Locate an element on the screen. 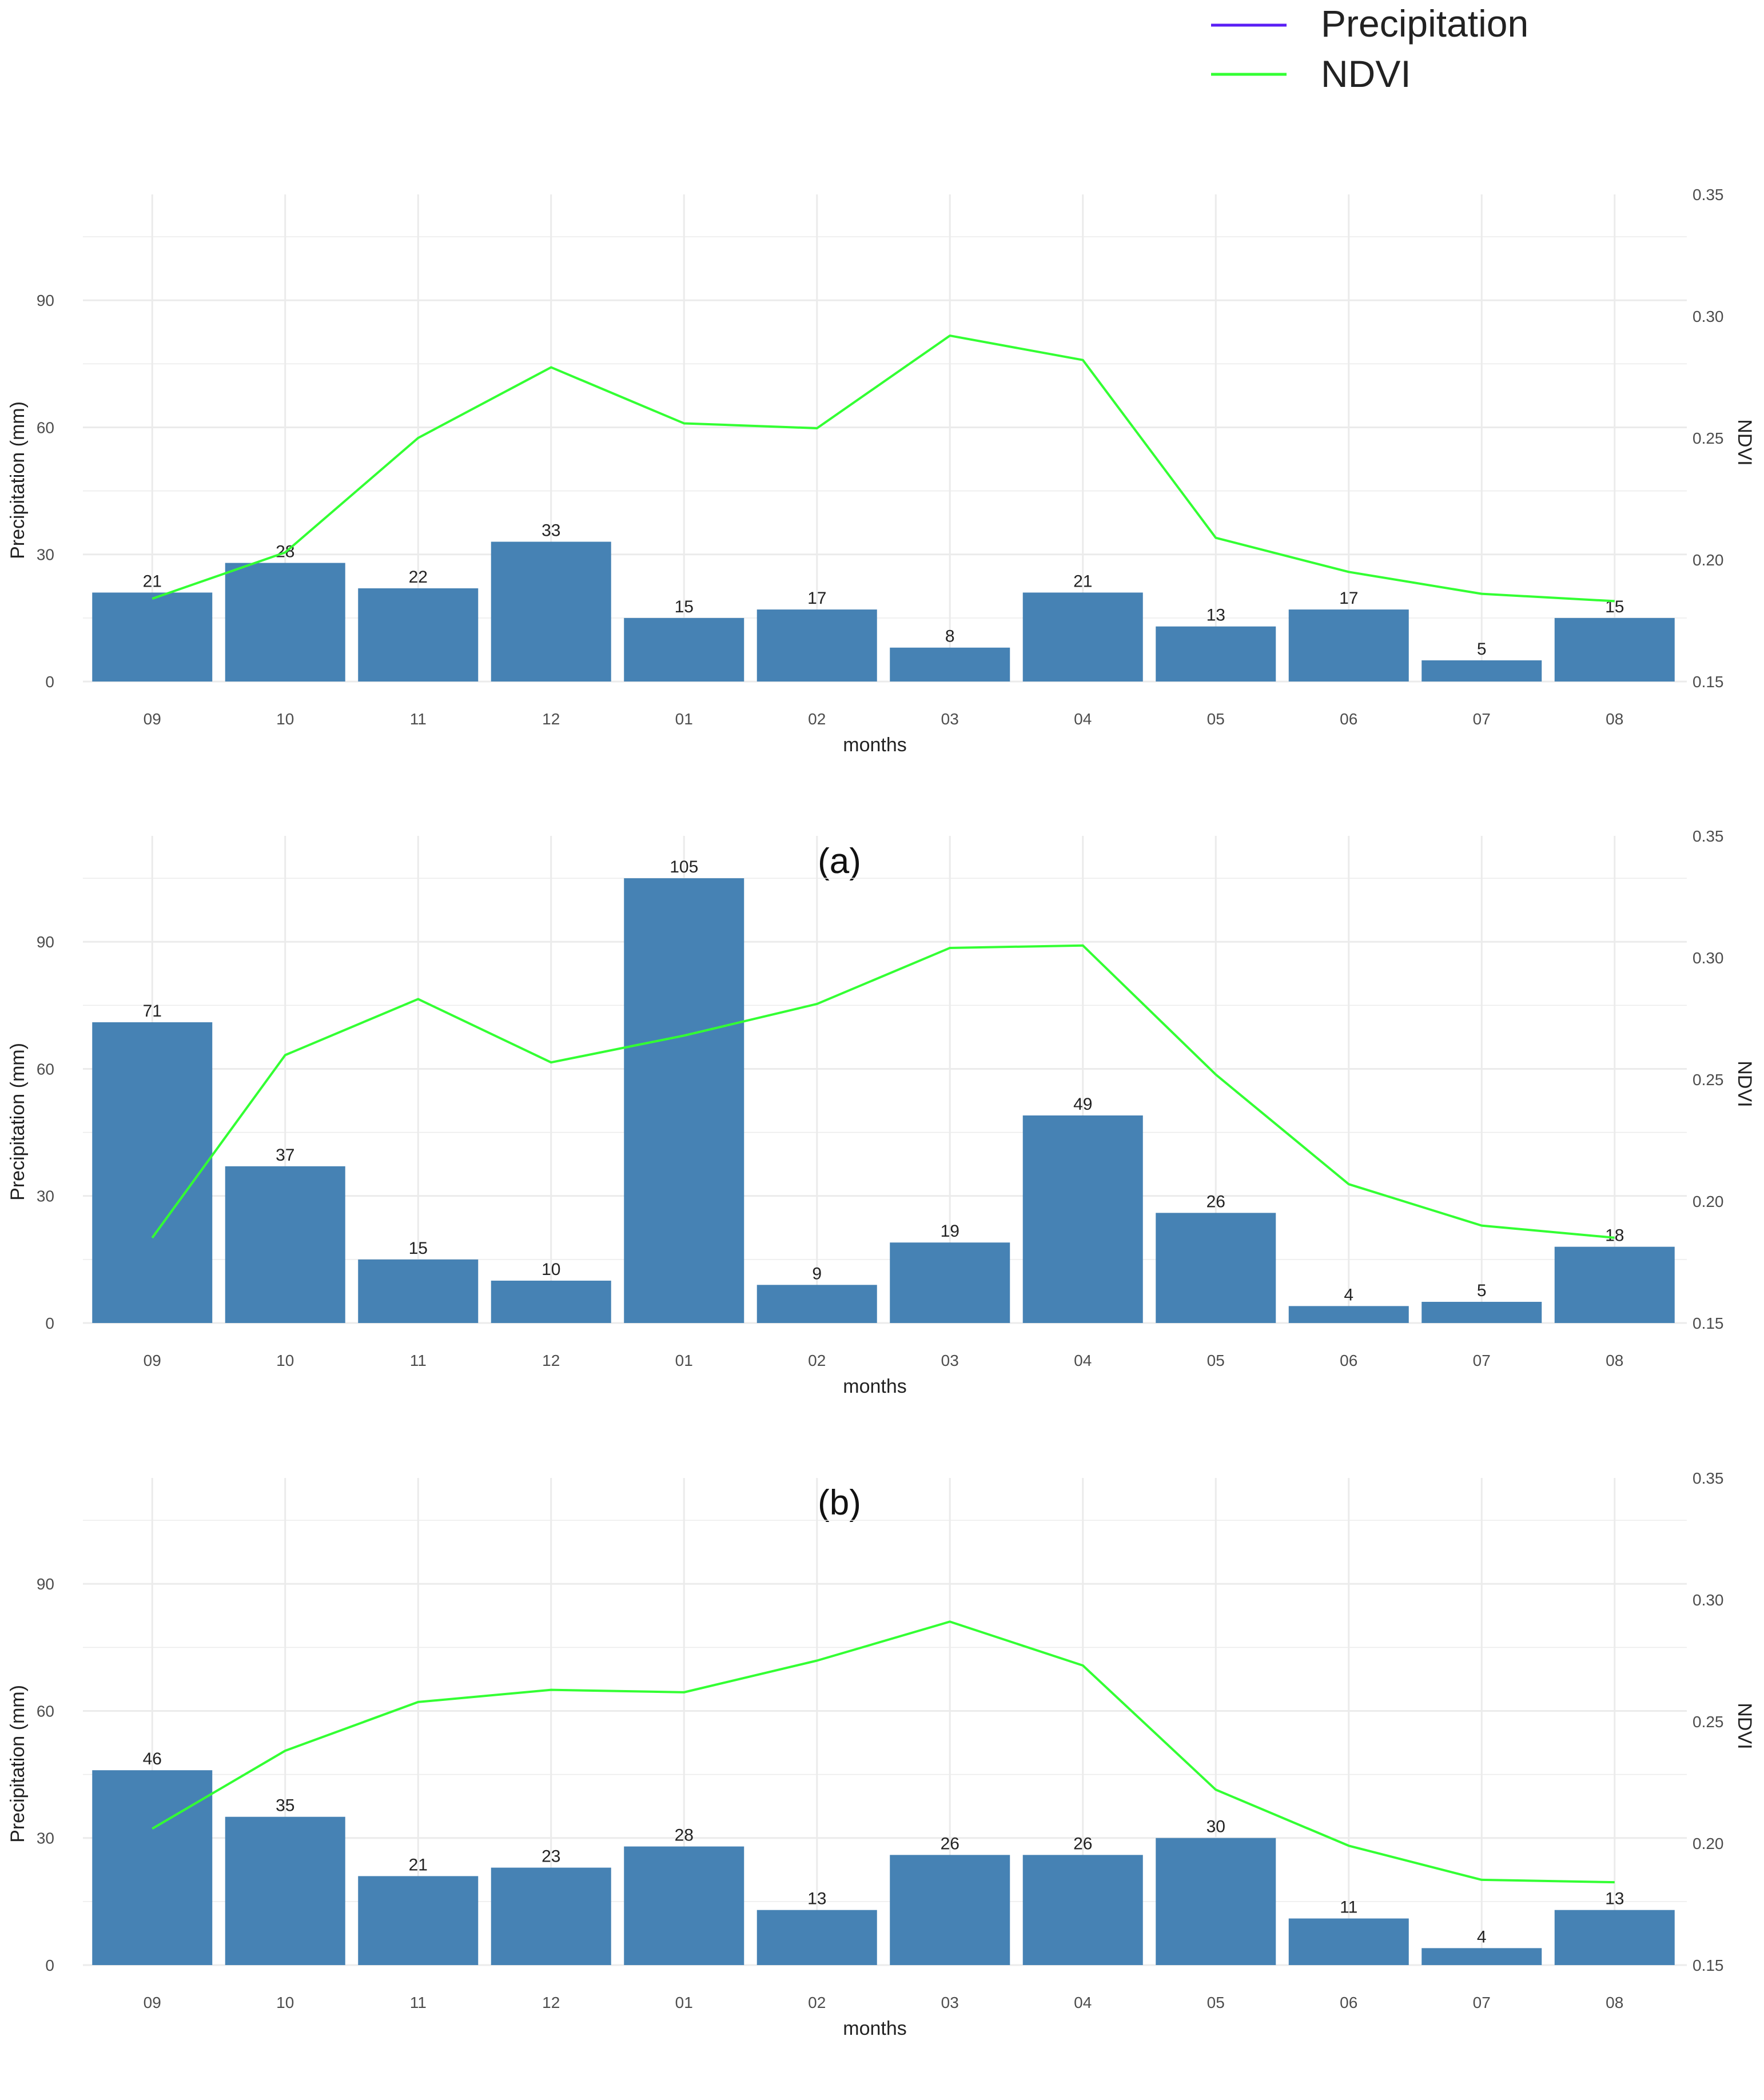 The image size is (1764, 2100). y2-tick-label: 0.25 is located at coordinates (1708, 1080).